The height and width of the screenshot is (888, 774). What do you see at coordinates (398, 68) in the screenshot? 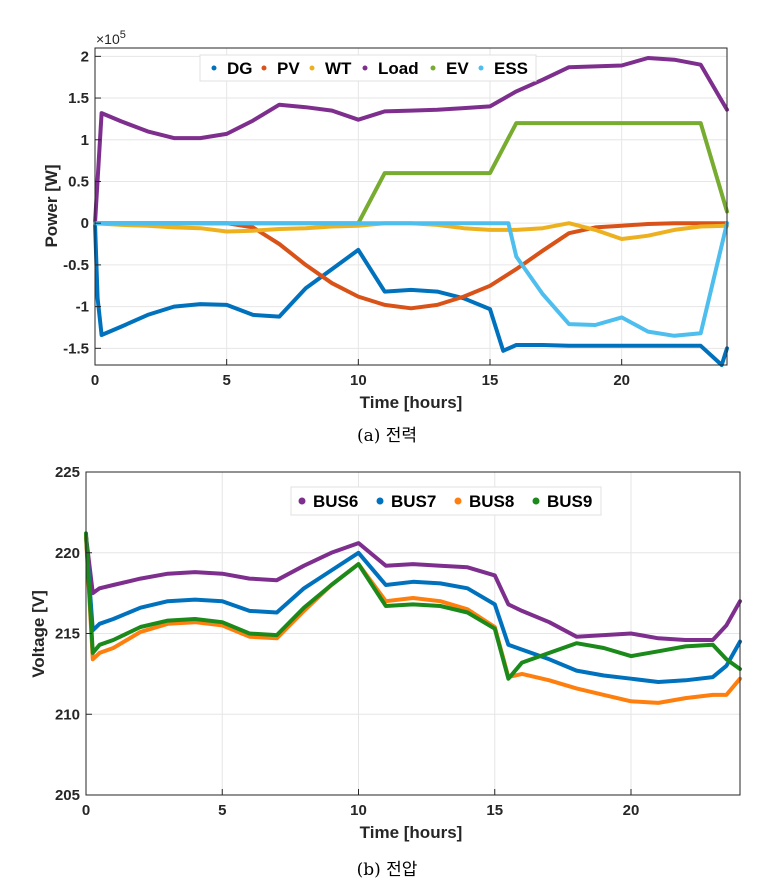
I see `power-legend-label-load: Load` at bounding box center [398, 68].